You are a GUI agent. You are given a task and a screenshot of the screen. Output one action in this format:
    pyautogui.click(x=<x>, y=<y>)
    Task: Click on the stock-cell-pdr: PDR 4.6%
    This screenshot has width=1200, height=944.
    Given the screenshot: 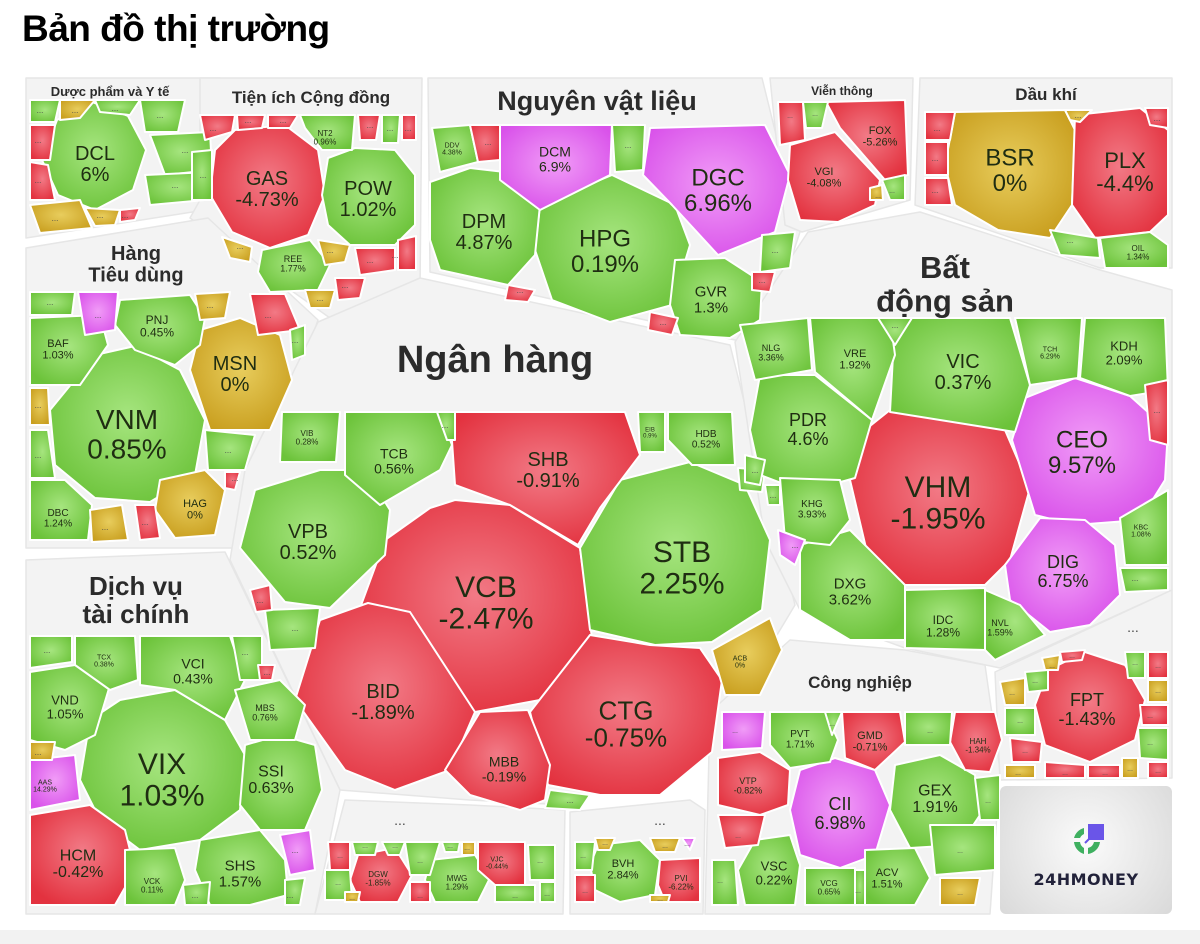 What is the action you would take?
    pyautogui.click(x=811, y=433)
    